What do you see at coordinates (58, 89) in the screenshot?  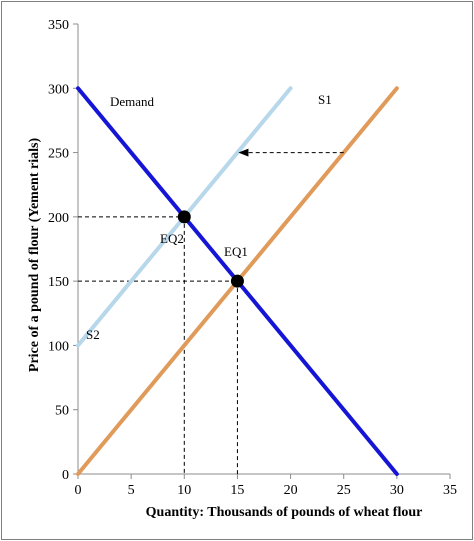 I see `y-tick-label: 300` at bounding box center [58, 89].